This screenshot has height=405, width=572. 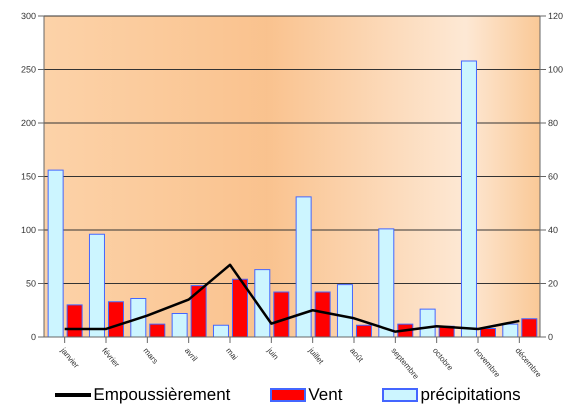 I want to click on y-tick-label: 100, so click(x=28, y=230).